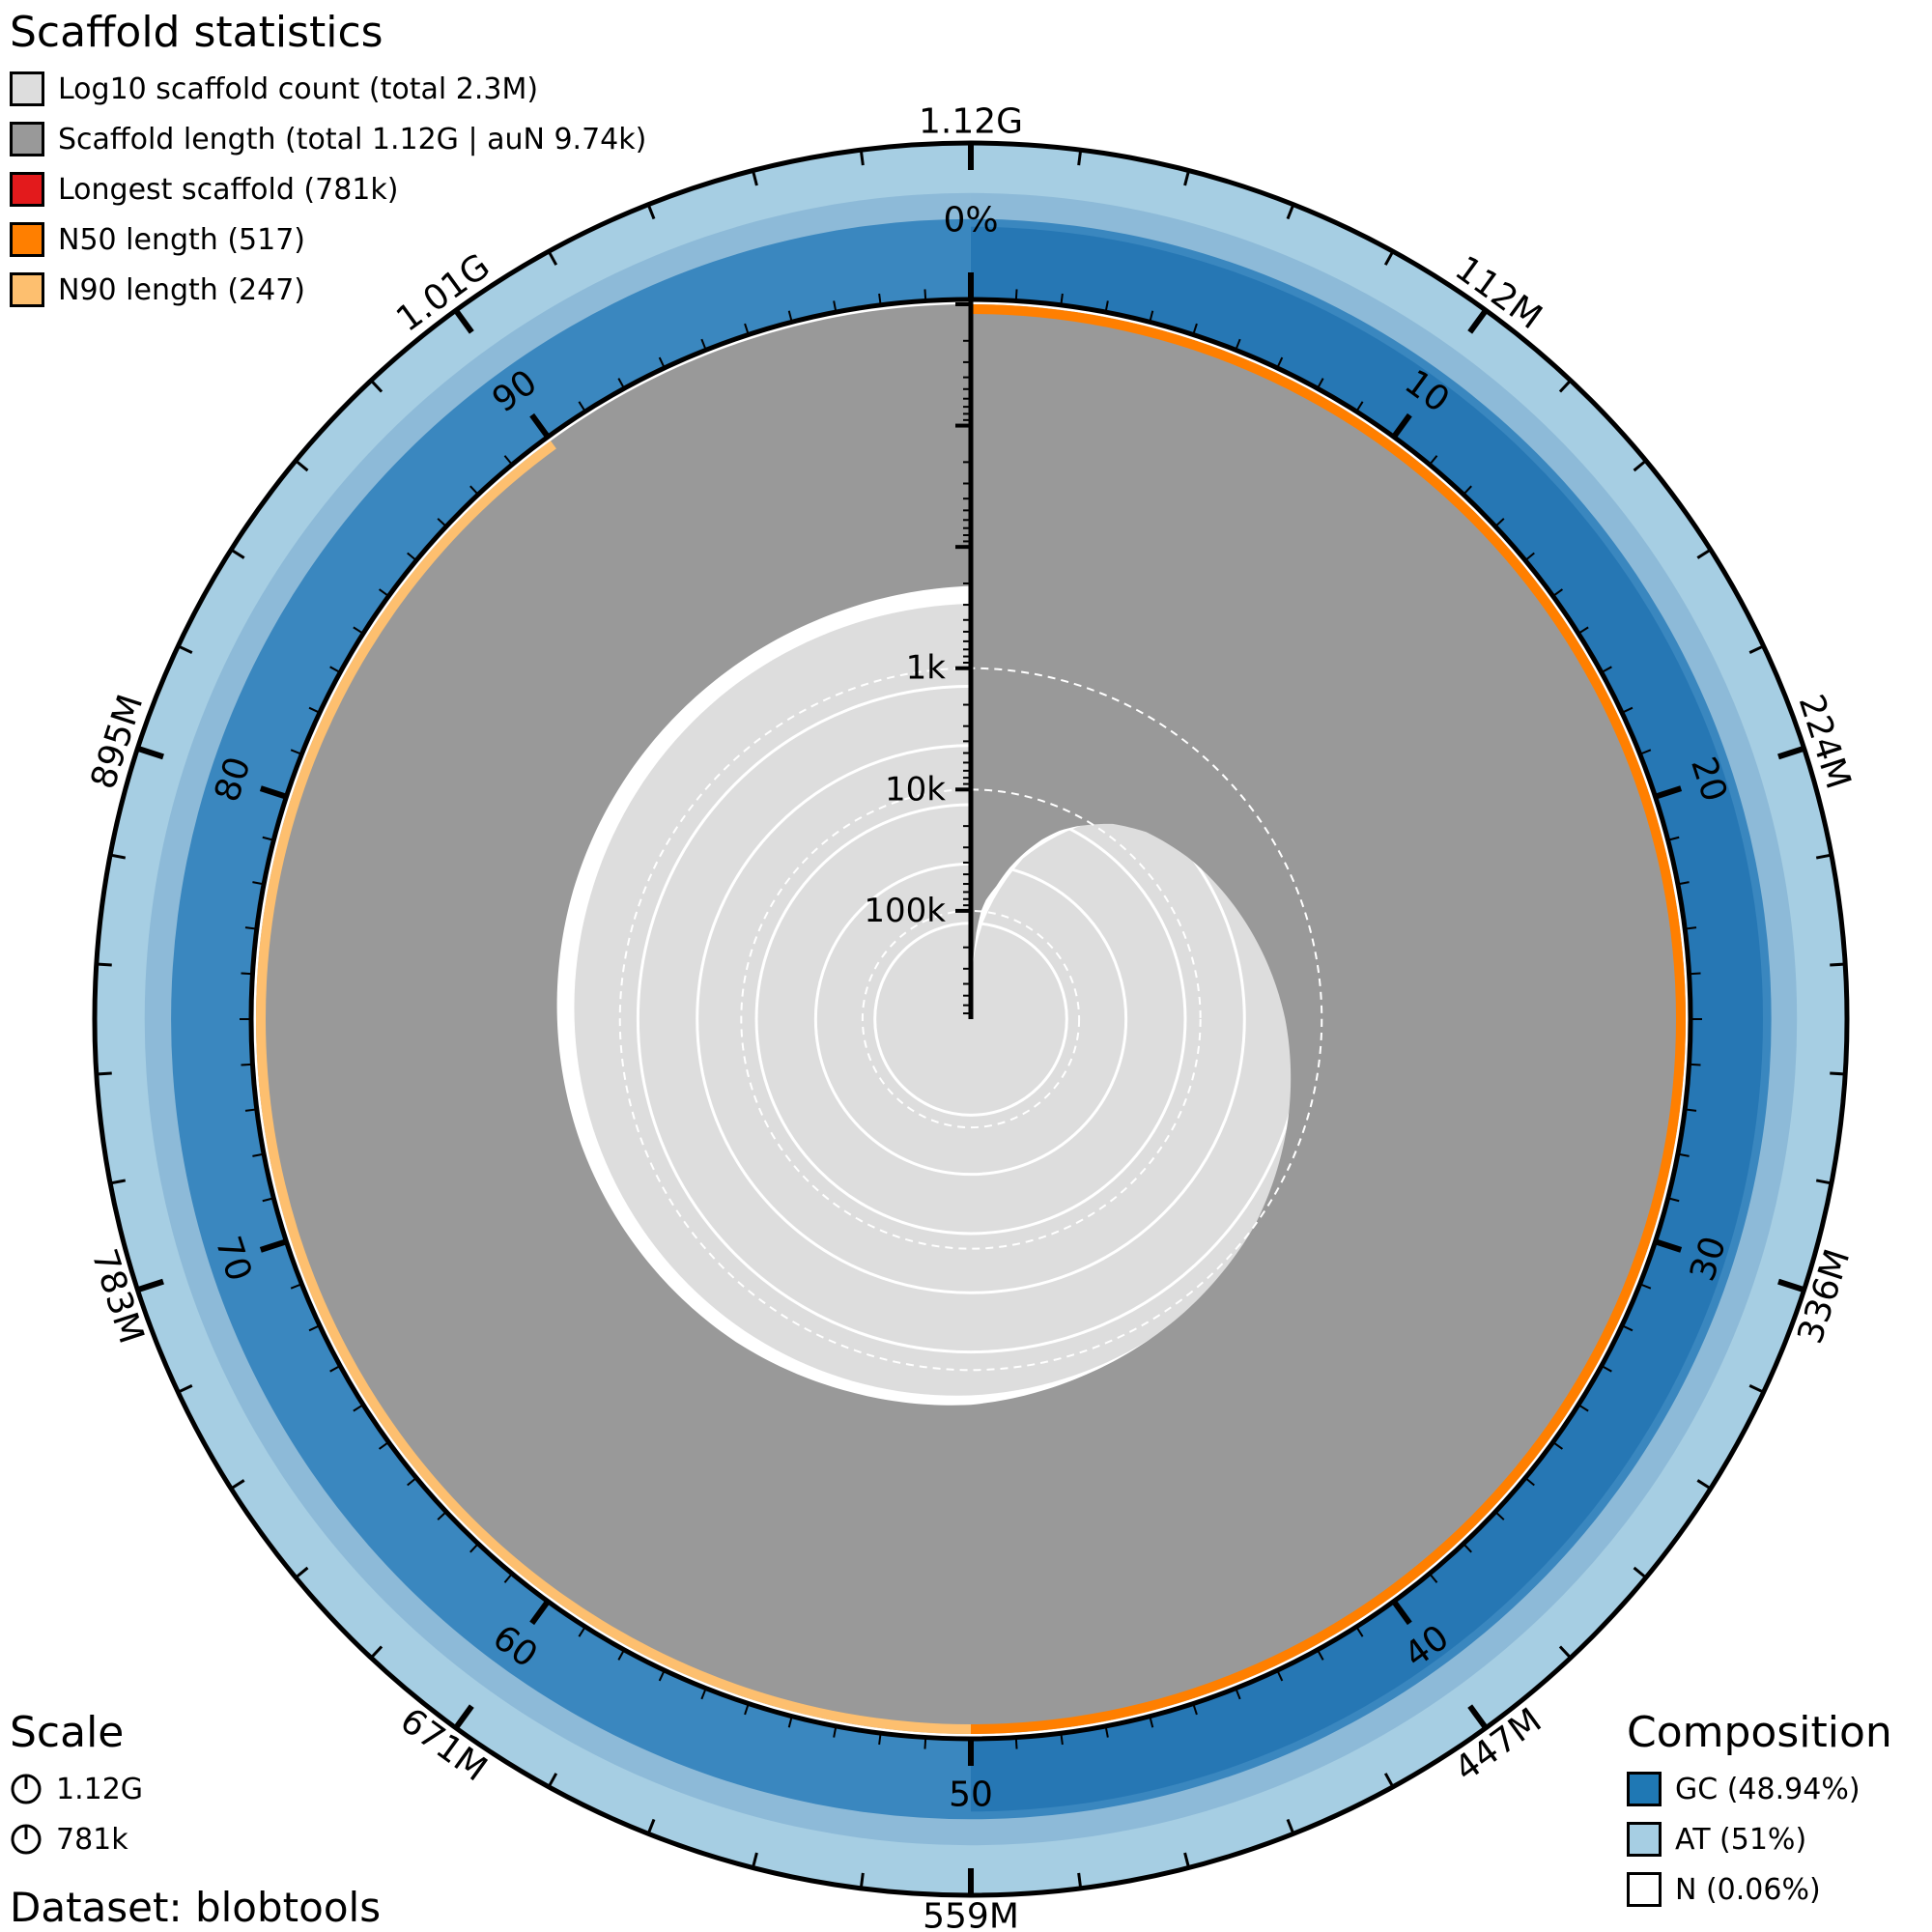 The width and height of the screenshot is (1932, 1932). I want to click on percent-tick-label: 0%, so click(970, 221).